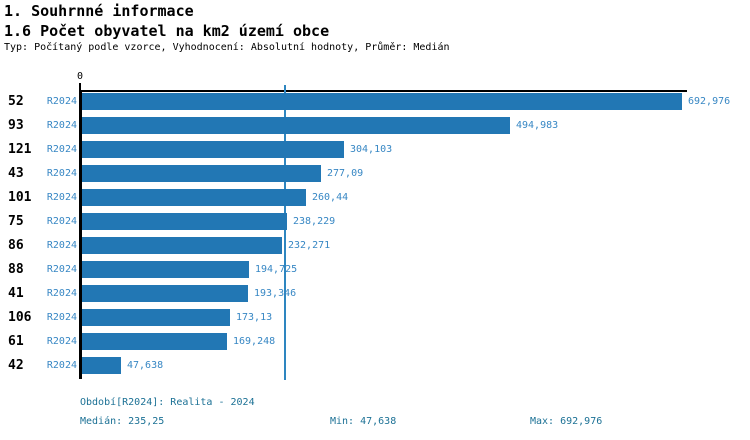 This screenshot has width=750, height=440. What do you see at coordinates (254, 317) in the screenshot?
I see `bar-value-label: 173,13` at bounding box center [254, 317].